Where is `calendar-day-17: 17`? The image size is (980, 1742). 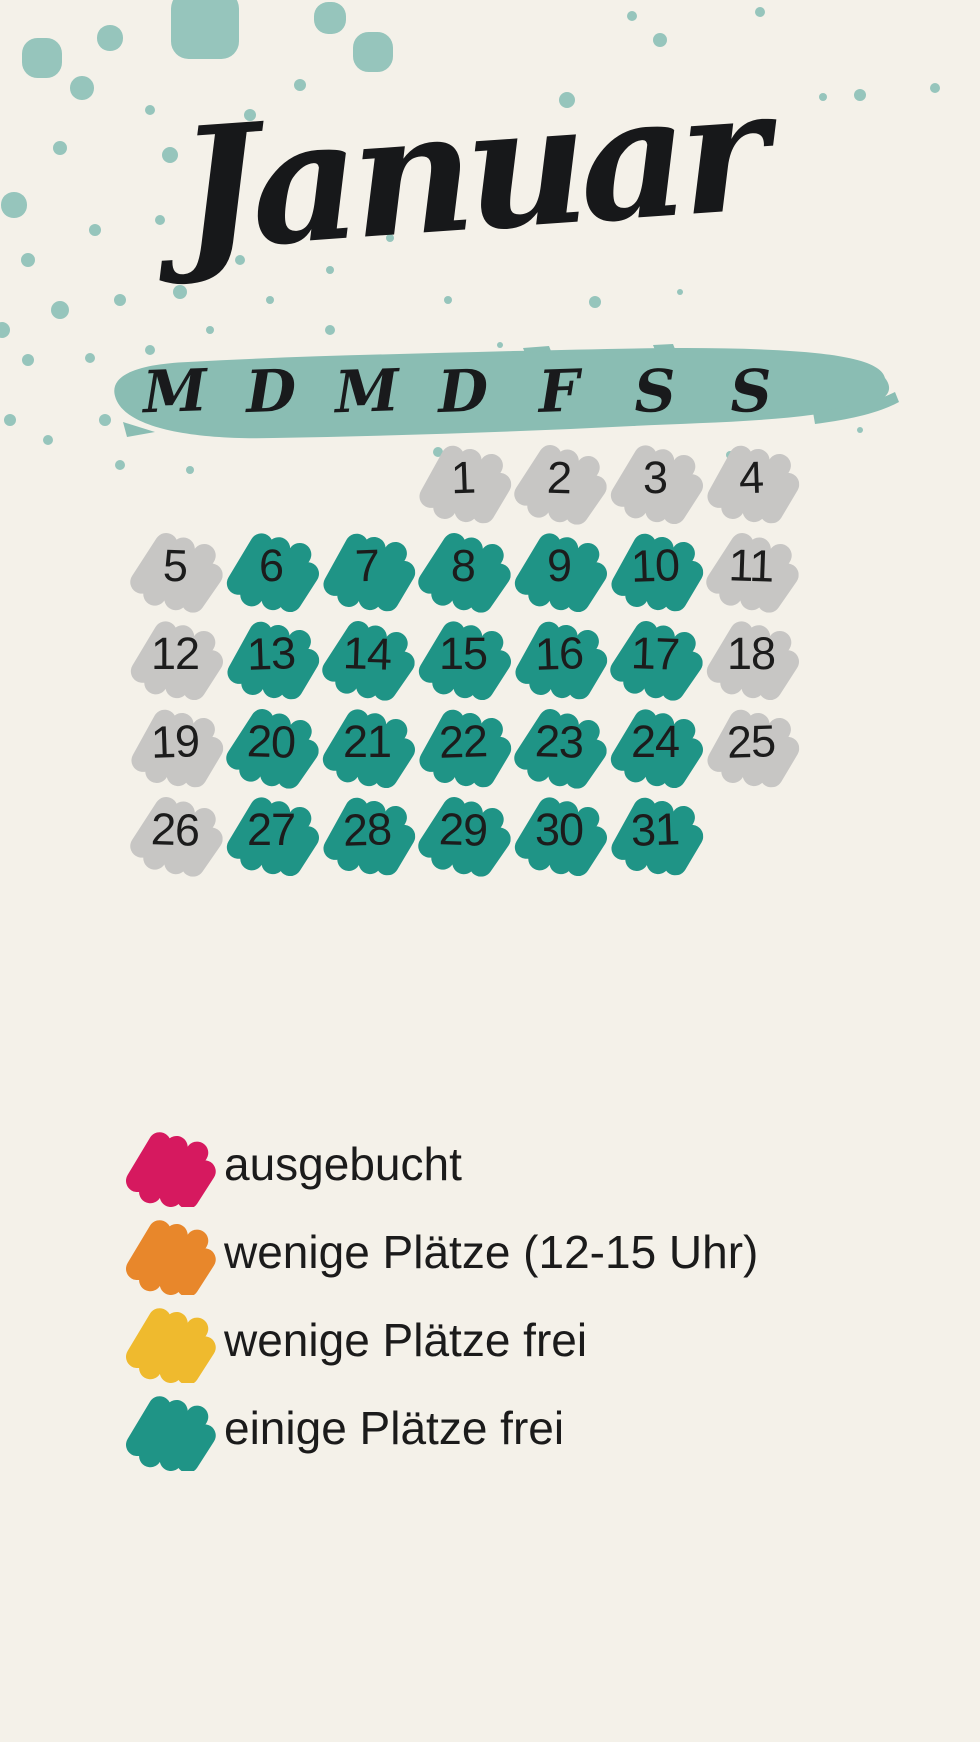 calendar-day-17: 17 is located at coordinates (654, 653).